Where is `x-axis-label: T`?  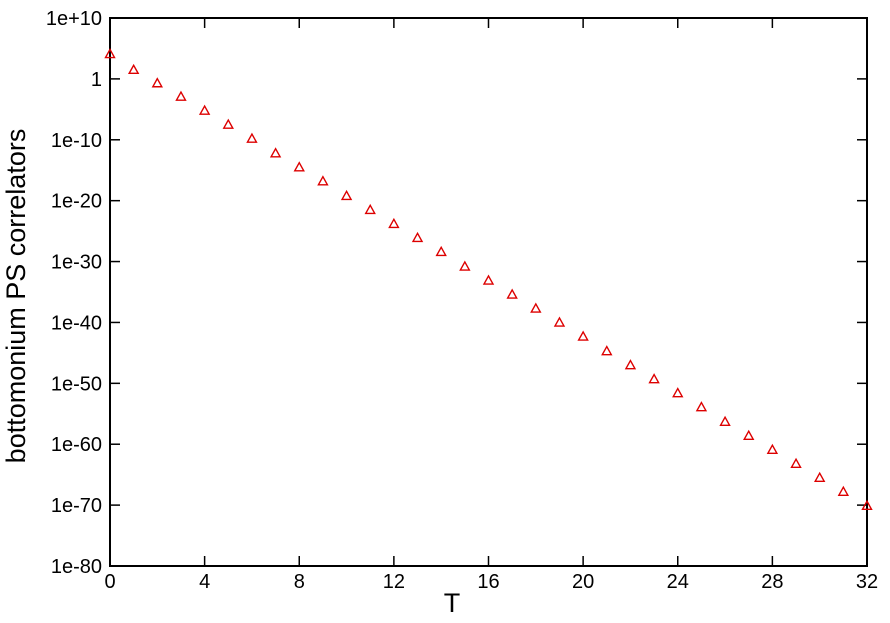 x-axis-label: T is located at coordinates (452, 603).